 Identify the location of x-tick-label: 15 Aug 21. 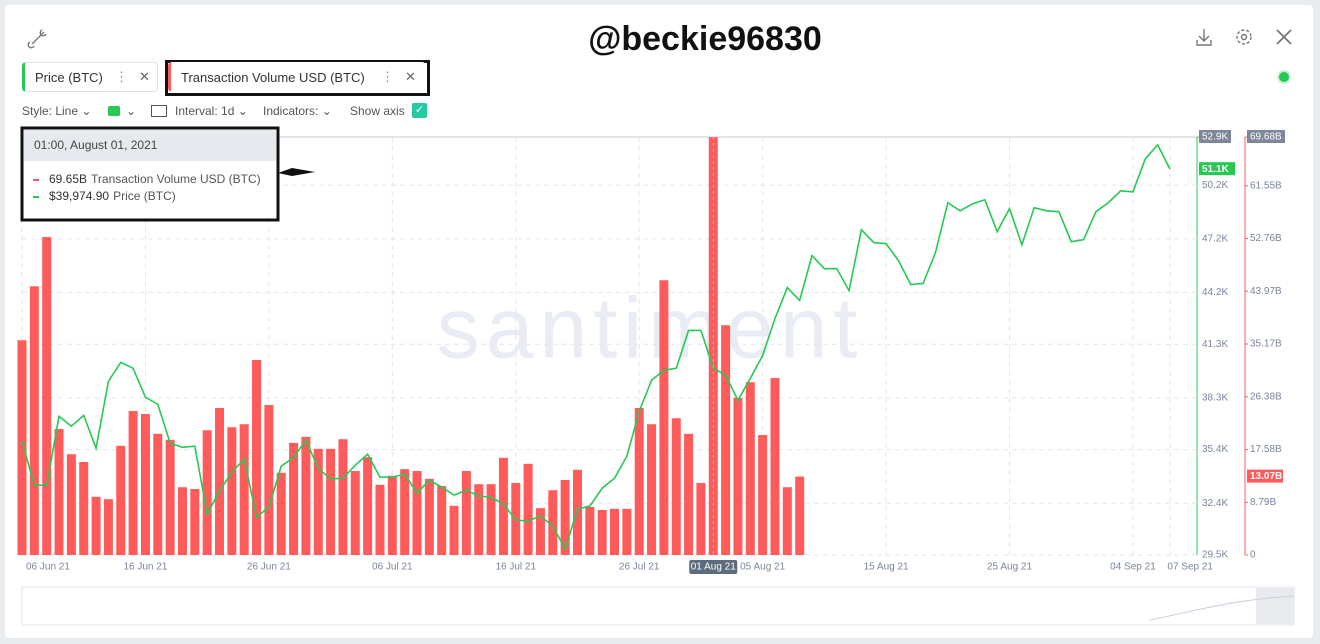
(886, 567).